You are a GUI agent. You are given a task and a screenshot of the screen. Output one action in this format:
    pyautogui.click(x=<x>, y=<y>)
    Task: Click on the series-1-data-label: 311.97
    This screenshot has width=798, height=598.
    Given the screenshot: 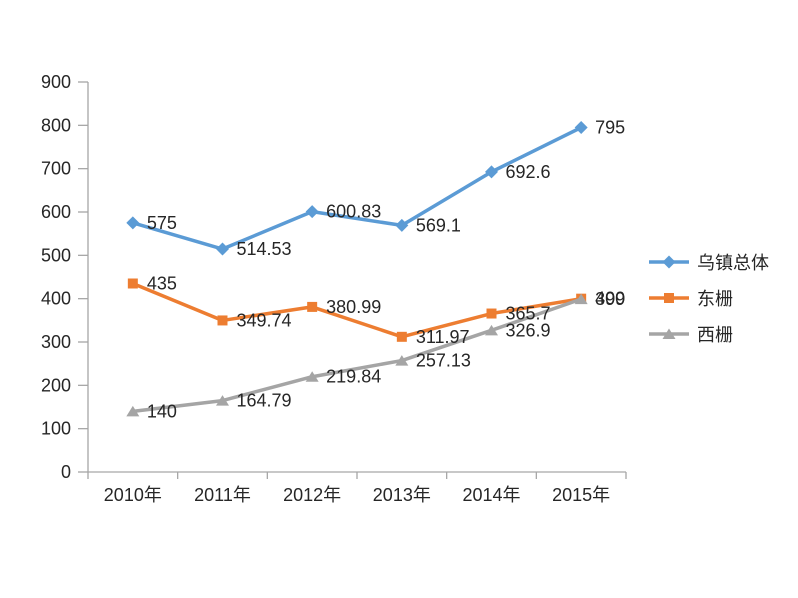 What is the action you would take?
    pyautogui.click(x=443, y=337)
    